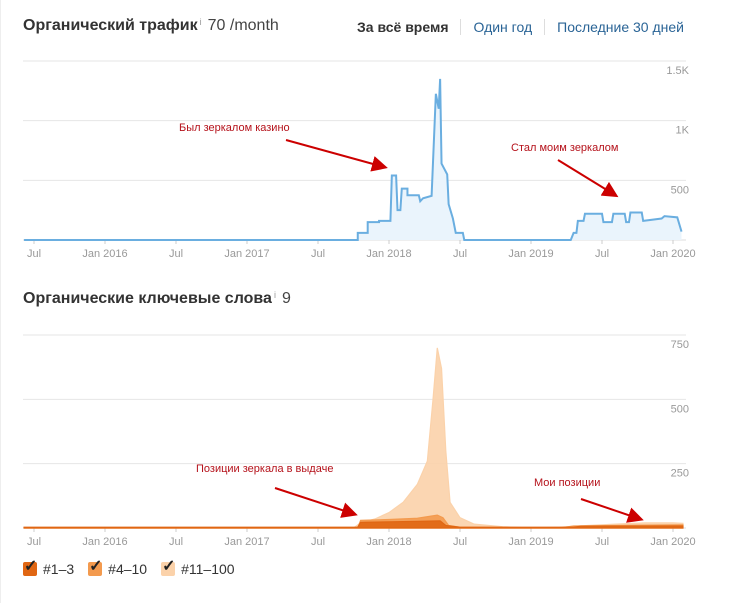  I want to click on legend-item-1-3: ✓ #1–3, so click(49, 567).